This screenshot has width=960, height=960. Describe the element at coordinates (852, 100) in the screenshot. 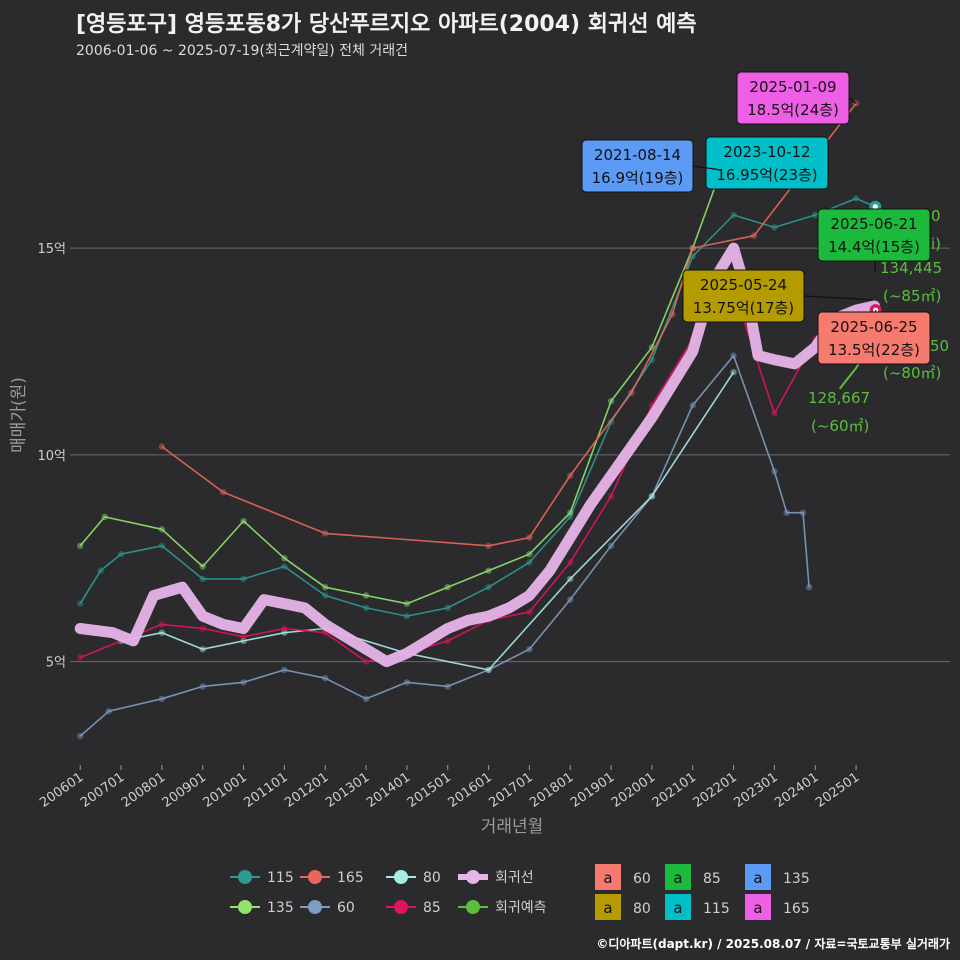

I see `label-connector` at that location.